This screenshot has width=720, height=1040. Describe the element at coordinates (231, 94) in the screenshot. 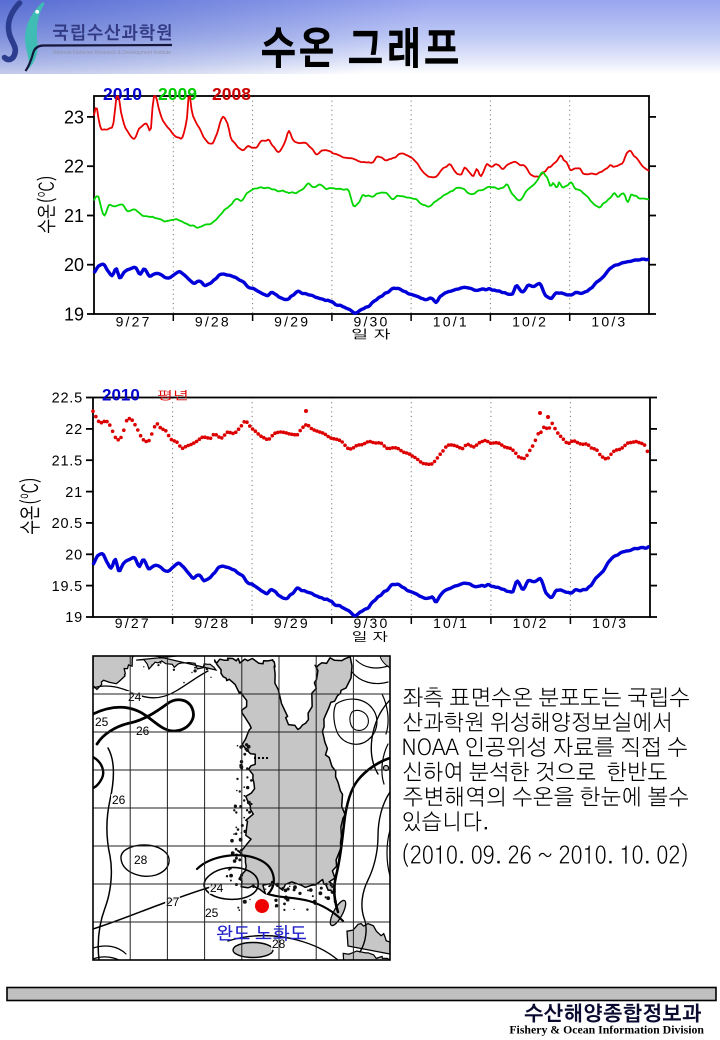

I see `svg-text: 2008` at that location.